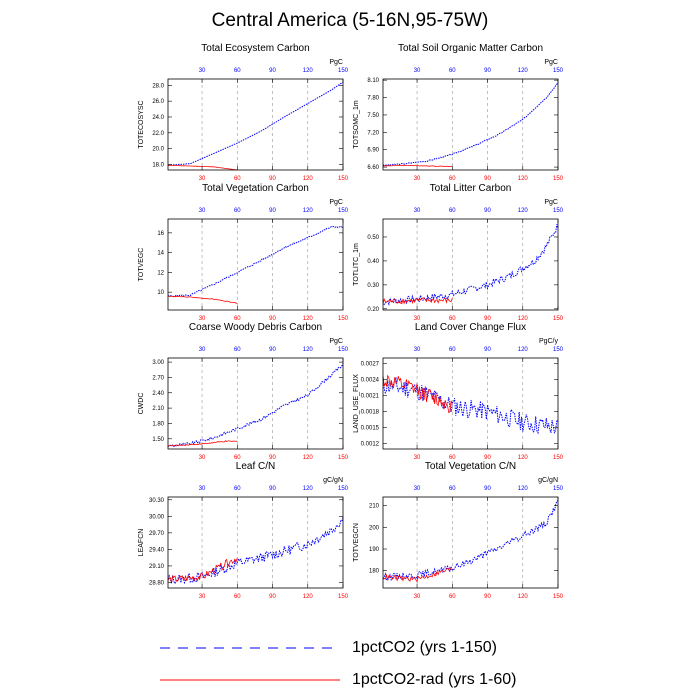 Image resolution: width=700 pixels, height=700 pixels. Describe the element at coordinates (470, 466) in the screenshot. I see `panel-title: Total Vegetation C/N` at that location.